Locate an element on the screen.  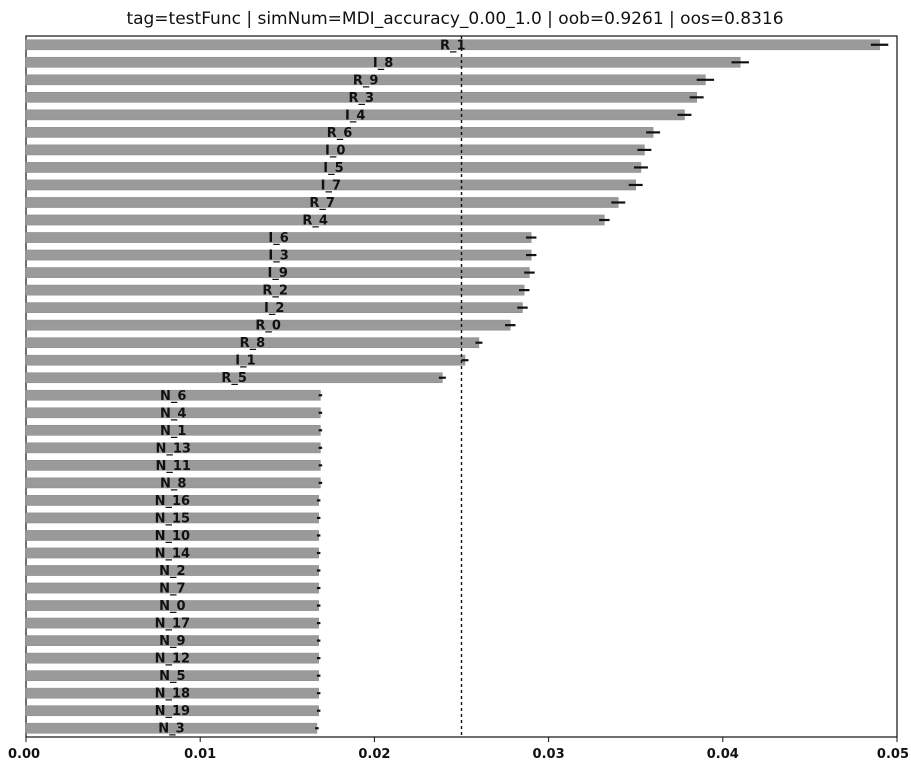
bar-label-R_2: R_2 is located at coordinates (275, 291).